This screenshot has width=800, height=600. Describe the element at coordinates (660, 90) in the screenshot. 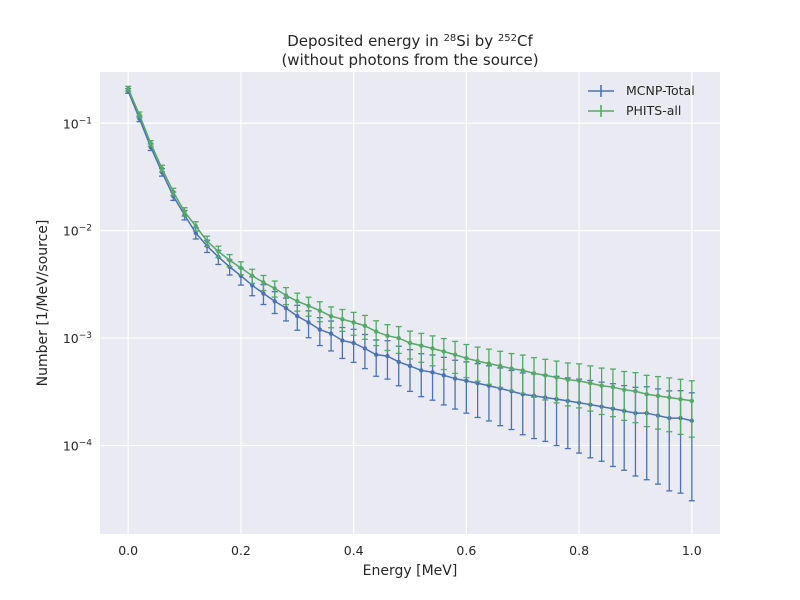

I see `legend-label-mcnp-total: MCNP-Total` at that location.